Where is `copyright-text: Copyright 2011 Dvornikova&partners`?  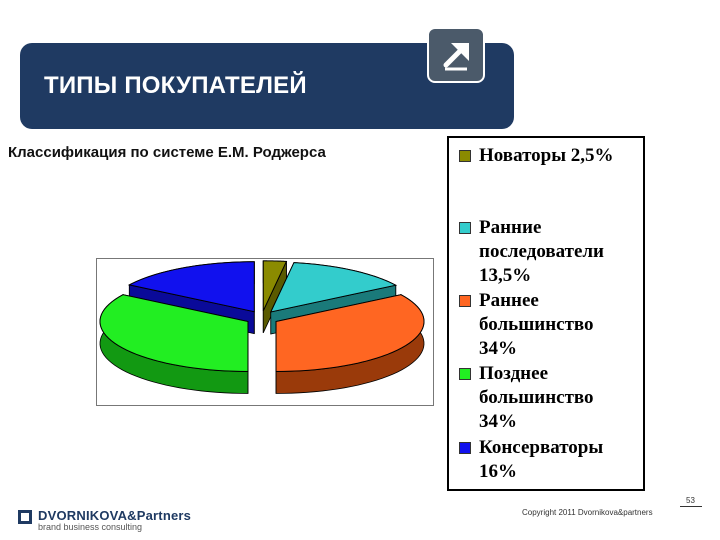
copyright-text: Copyright 2011 Dvornikova&partners is located at coordinates (587, 512).